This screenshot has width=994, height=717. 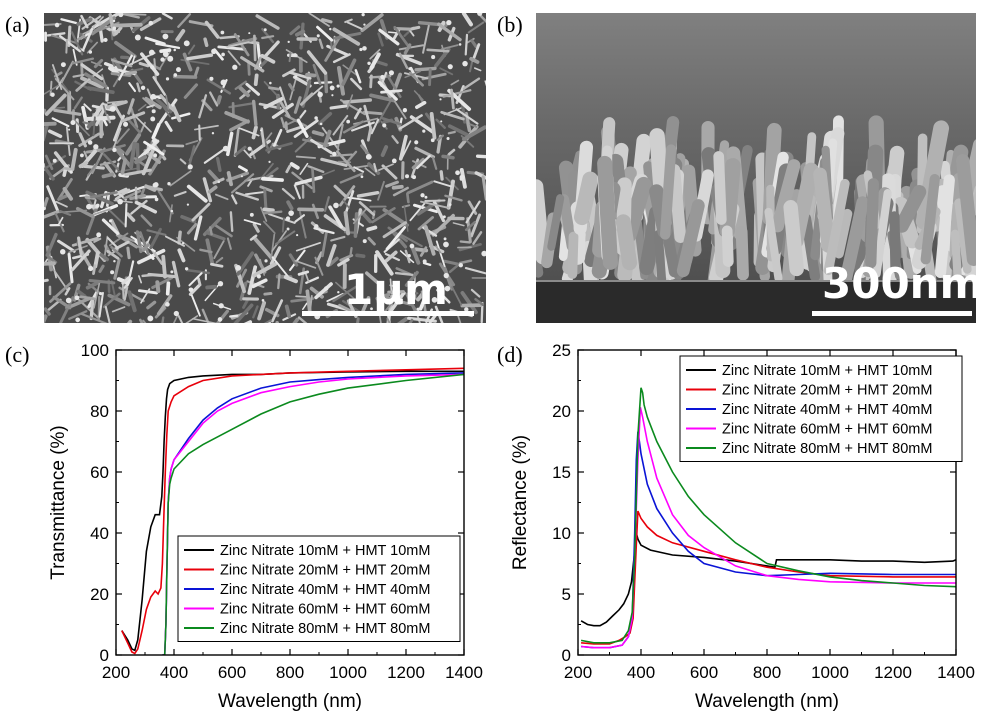 I want to click on y-tick-label: 10, so click(x=561, y=533).